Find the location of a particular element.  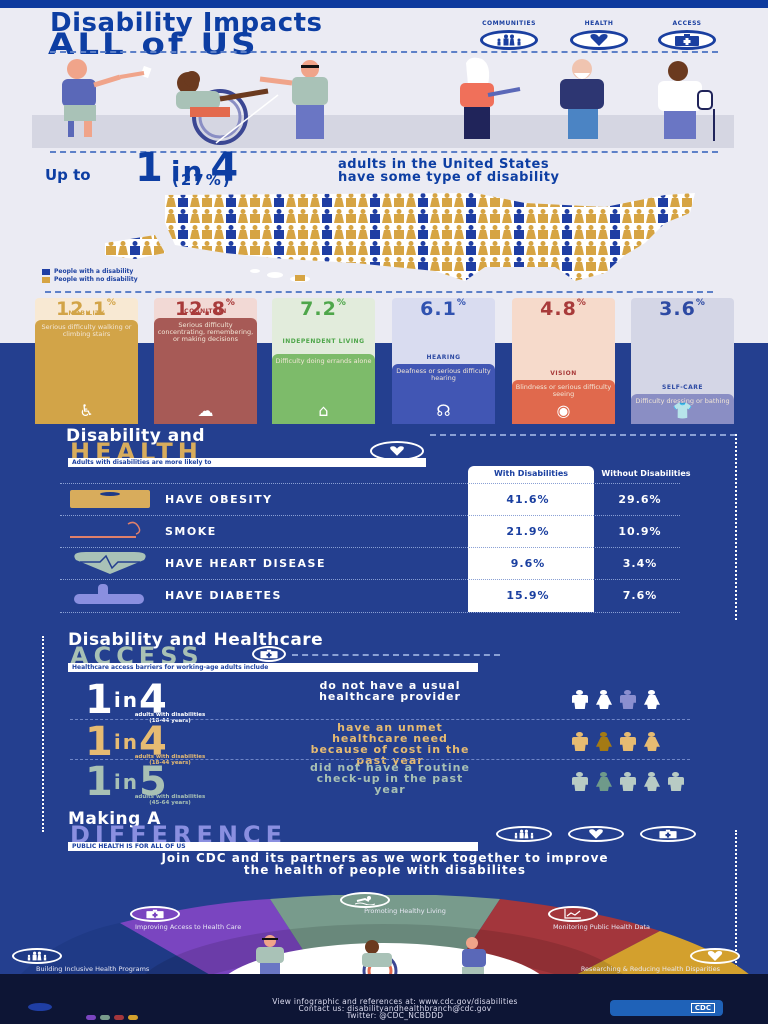

bar-fill: Blindness or serious difficulty seeing ◉ is located at coordinates (563, 402).